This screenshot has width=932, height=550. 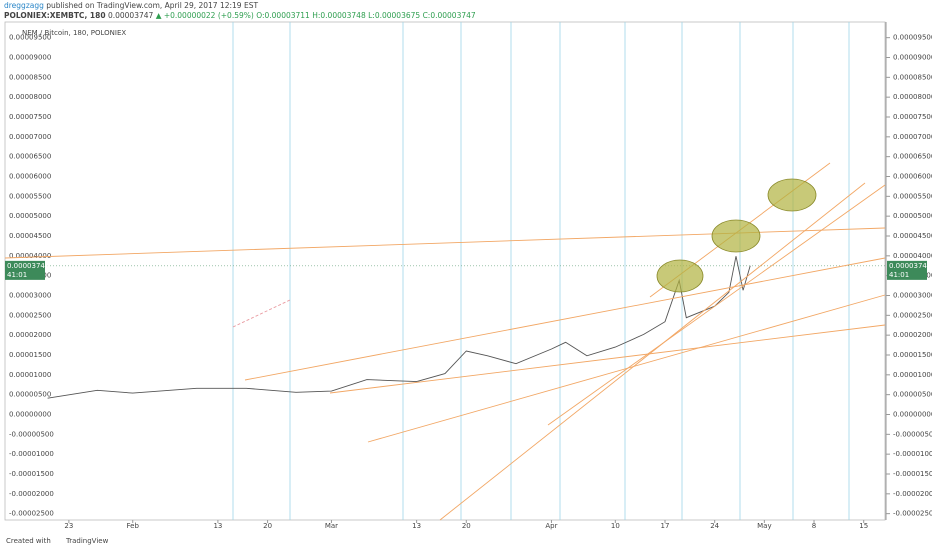 What do you see at coordinates (551, 526) in the screenshot?
I see `x-tick-label: Apr` at bounding box center [551, 526].